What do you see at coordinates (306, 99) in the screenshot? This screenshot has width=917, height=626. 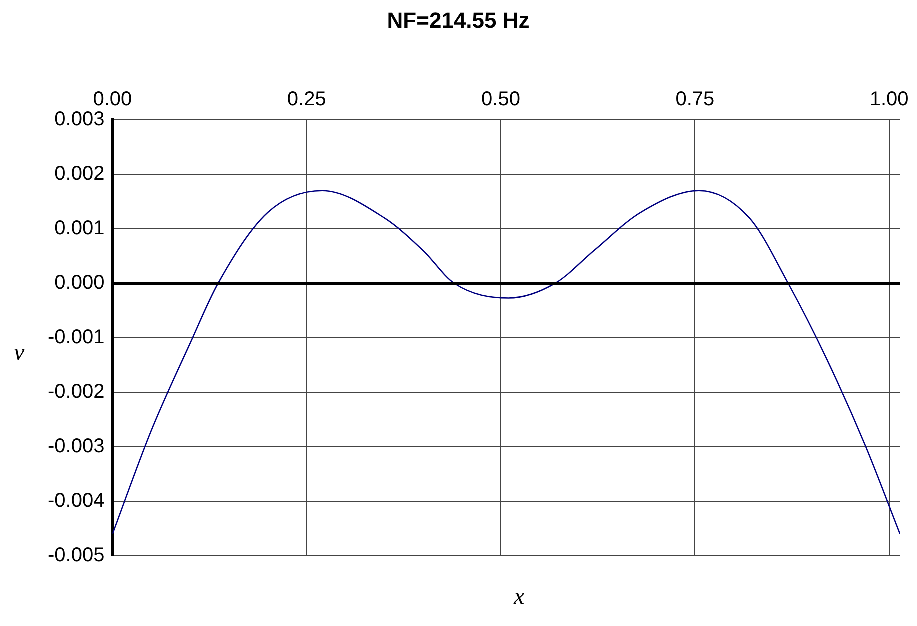 I see `x-tick-label: 0.25` at bounding box center [306, 99].